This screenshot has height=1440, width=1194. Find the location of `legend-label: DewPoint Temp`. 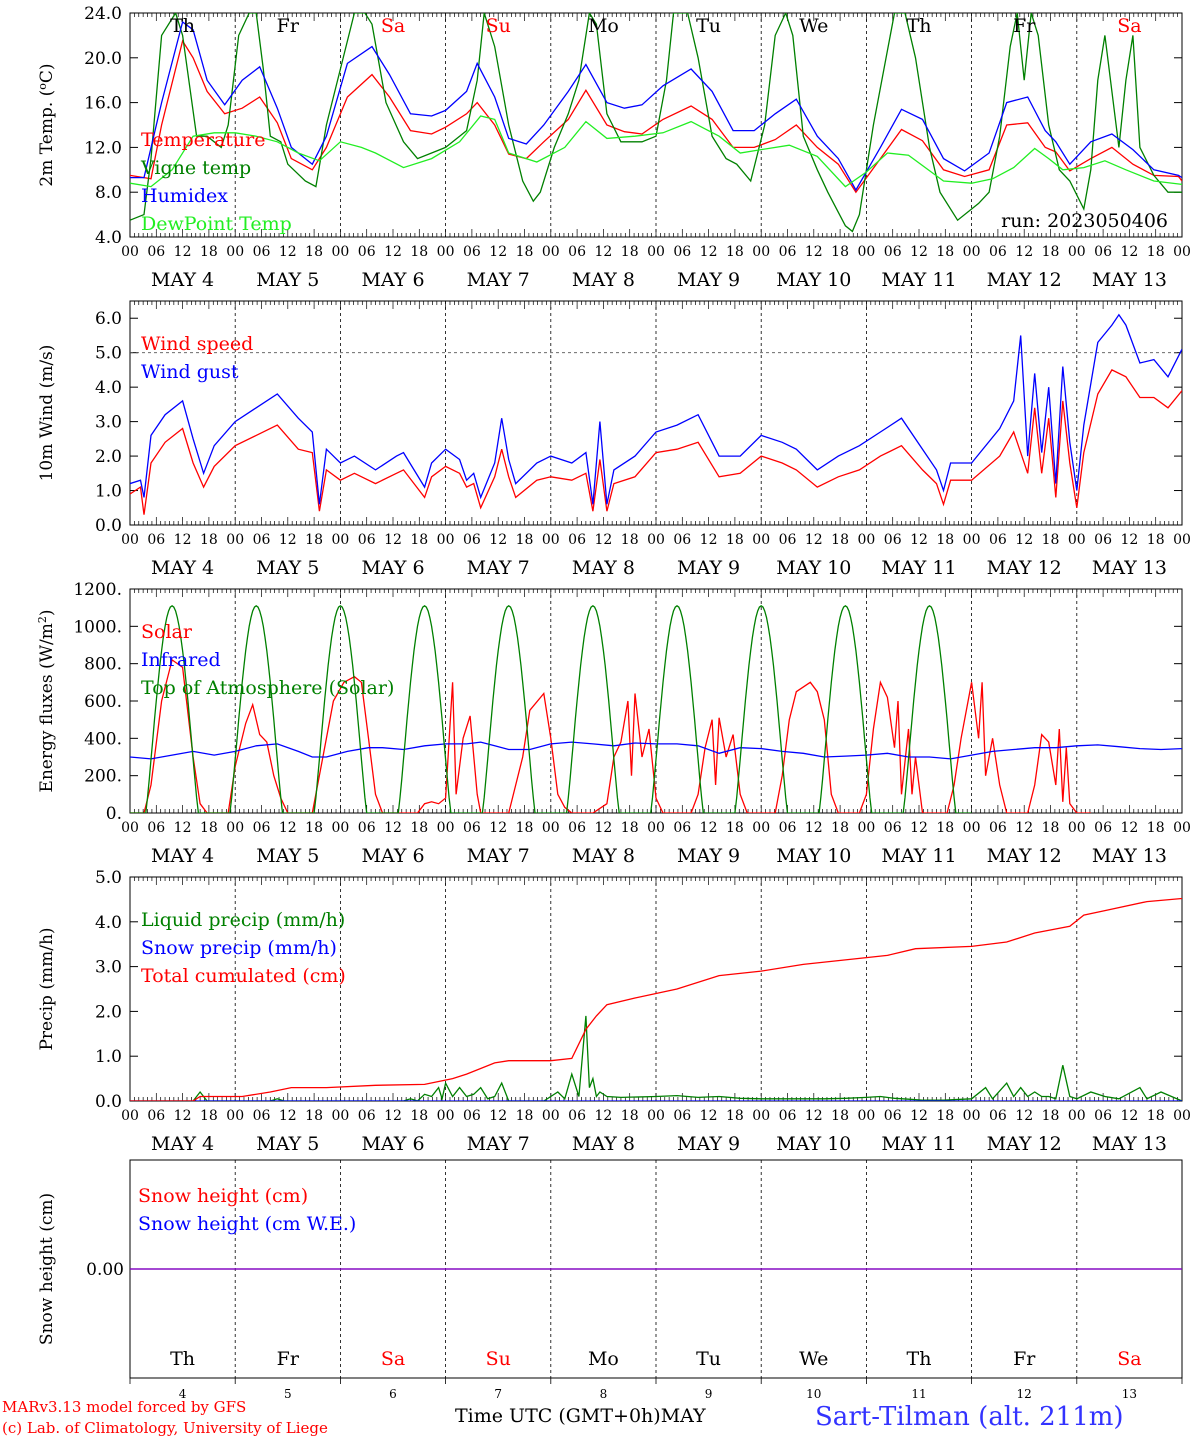

legend-label: DewPoint Temp is located at coordinates (216, 224).